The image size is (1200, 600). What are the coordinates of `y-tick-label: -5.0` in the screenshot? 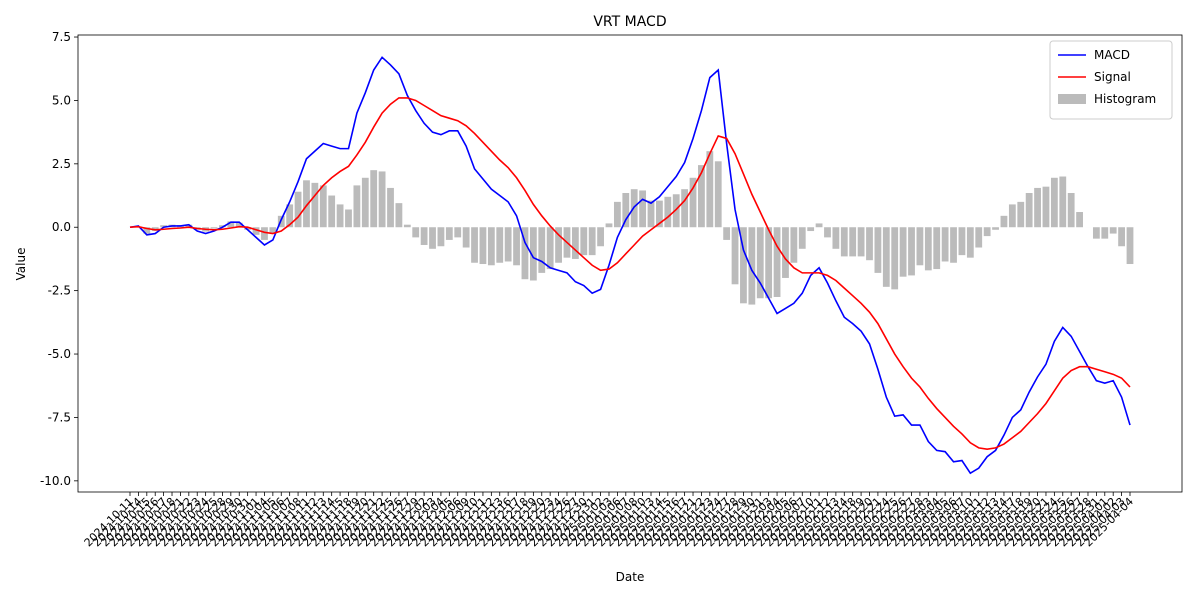 It's located at (59, 354).